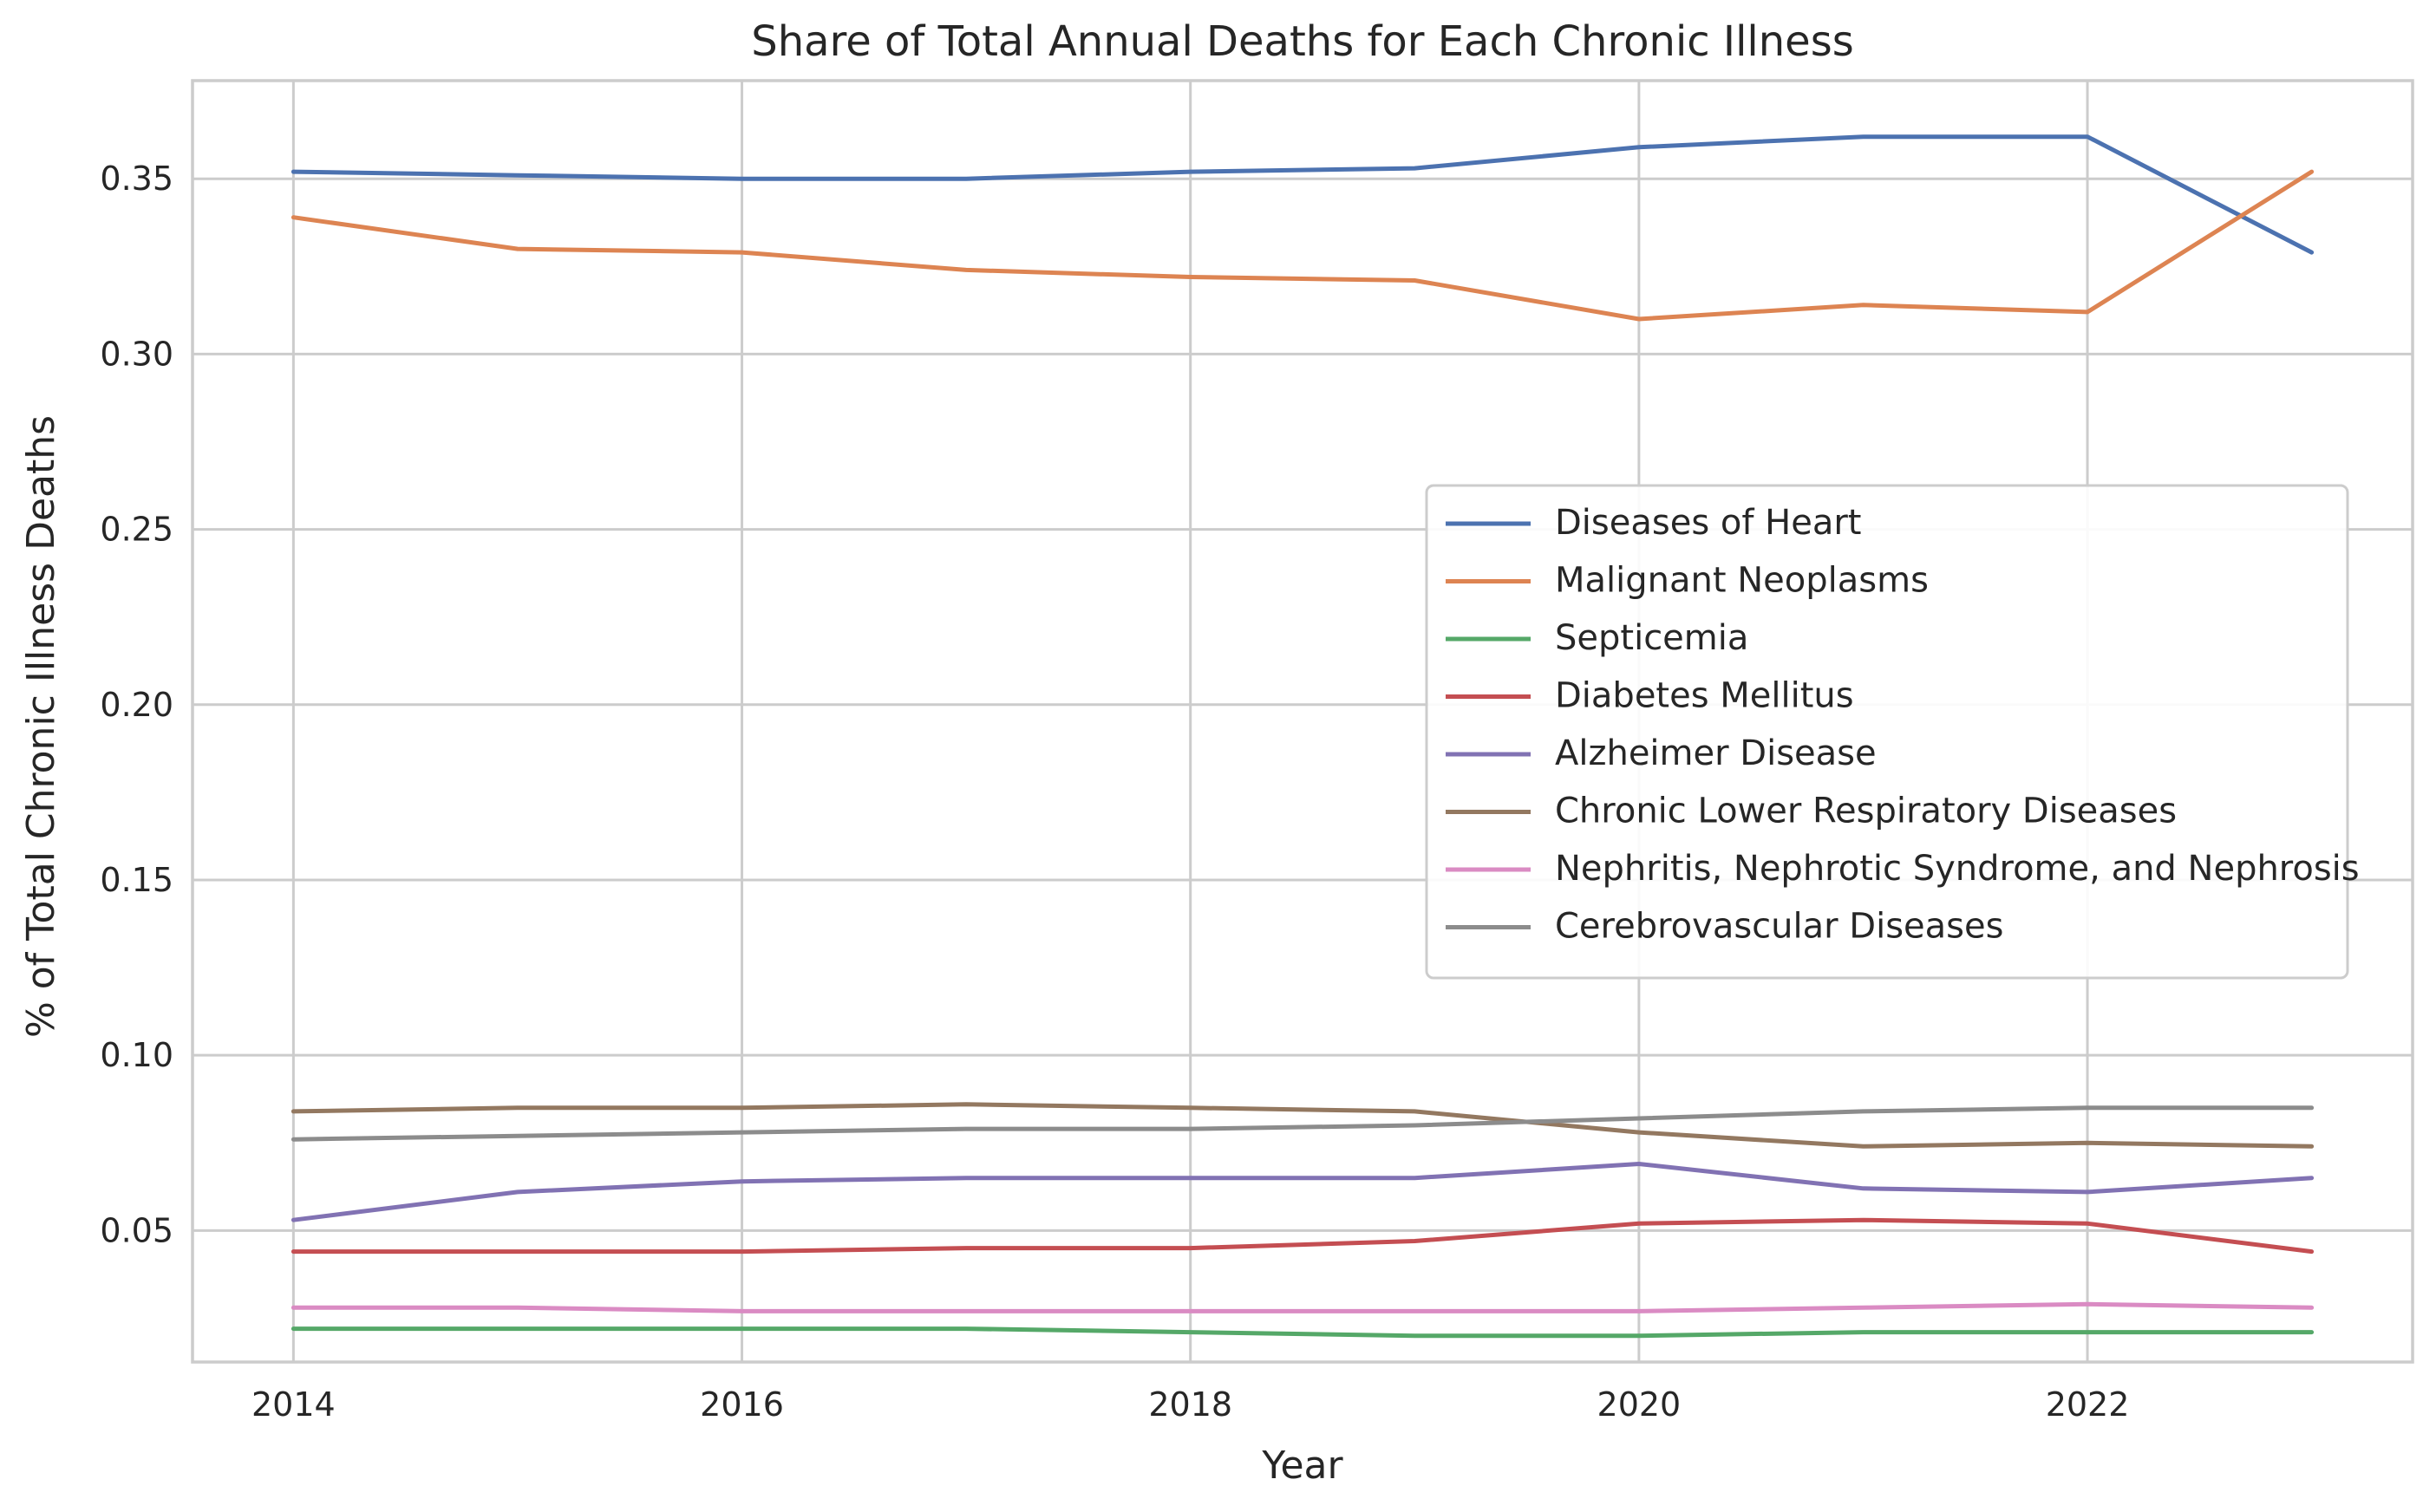 The width and height of the screenshot is (2436, 1512). Describe the element at coordinates (1866, 811) in the screenshot. I see `legend-label: Chronic Lower Respiratory Diseases` at that location.